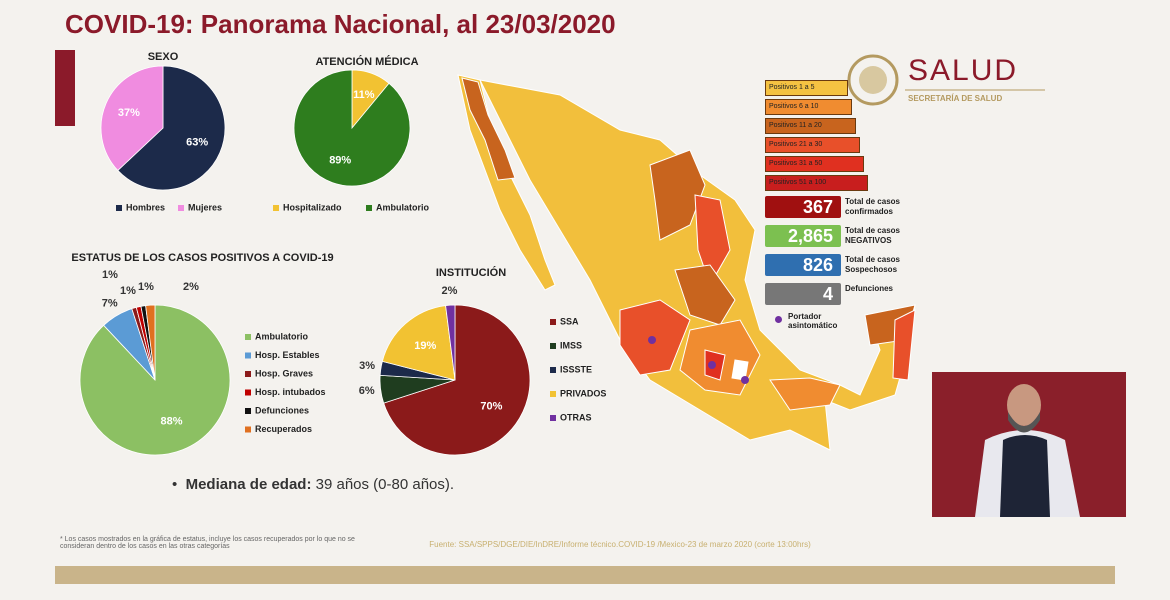 The width and height of the screenshot is (1170, 600). Describe the element at coordinates (197, 143) in the screenshot. I see `data-label: 63%` at that location.